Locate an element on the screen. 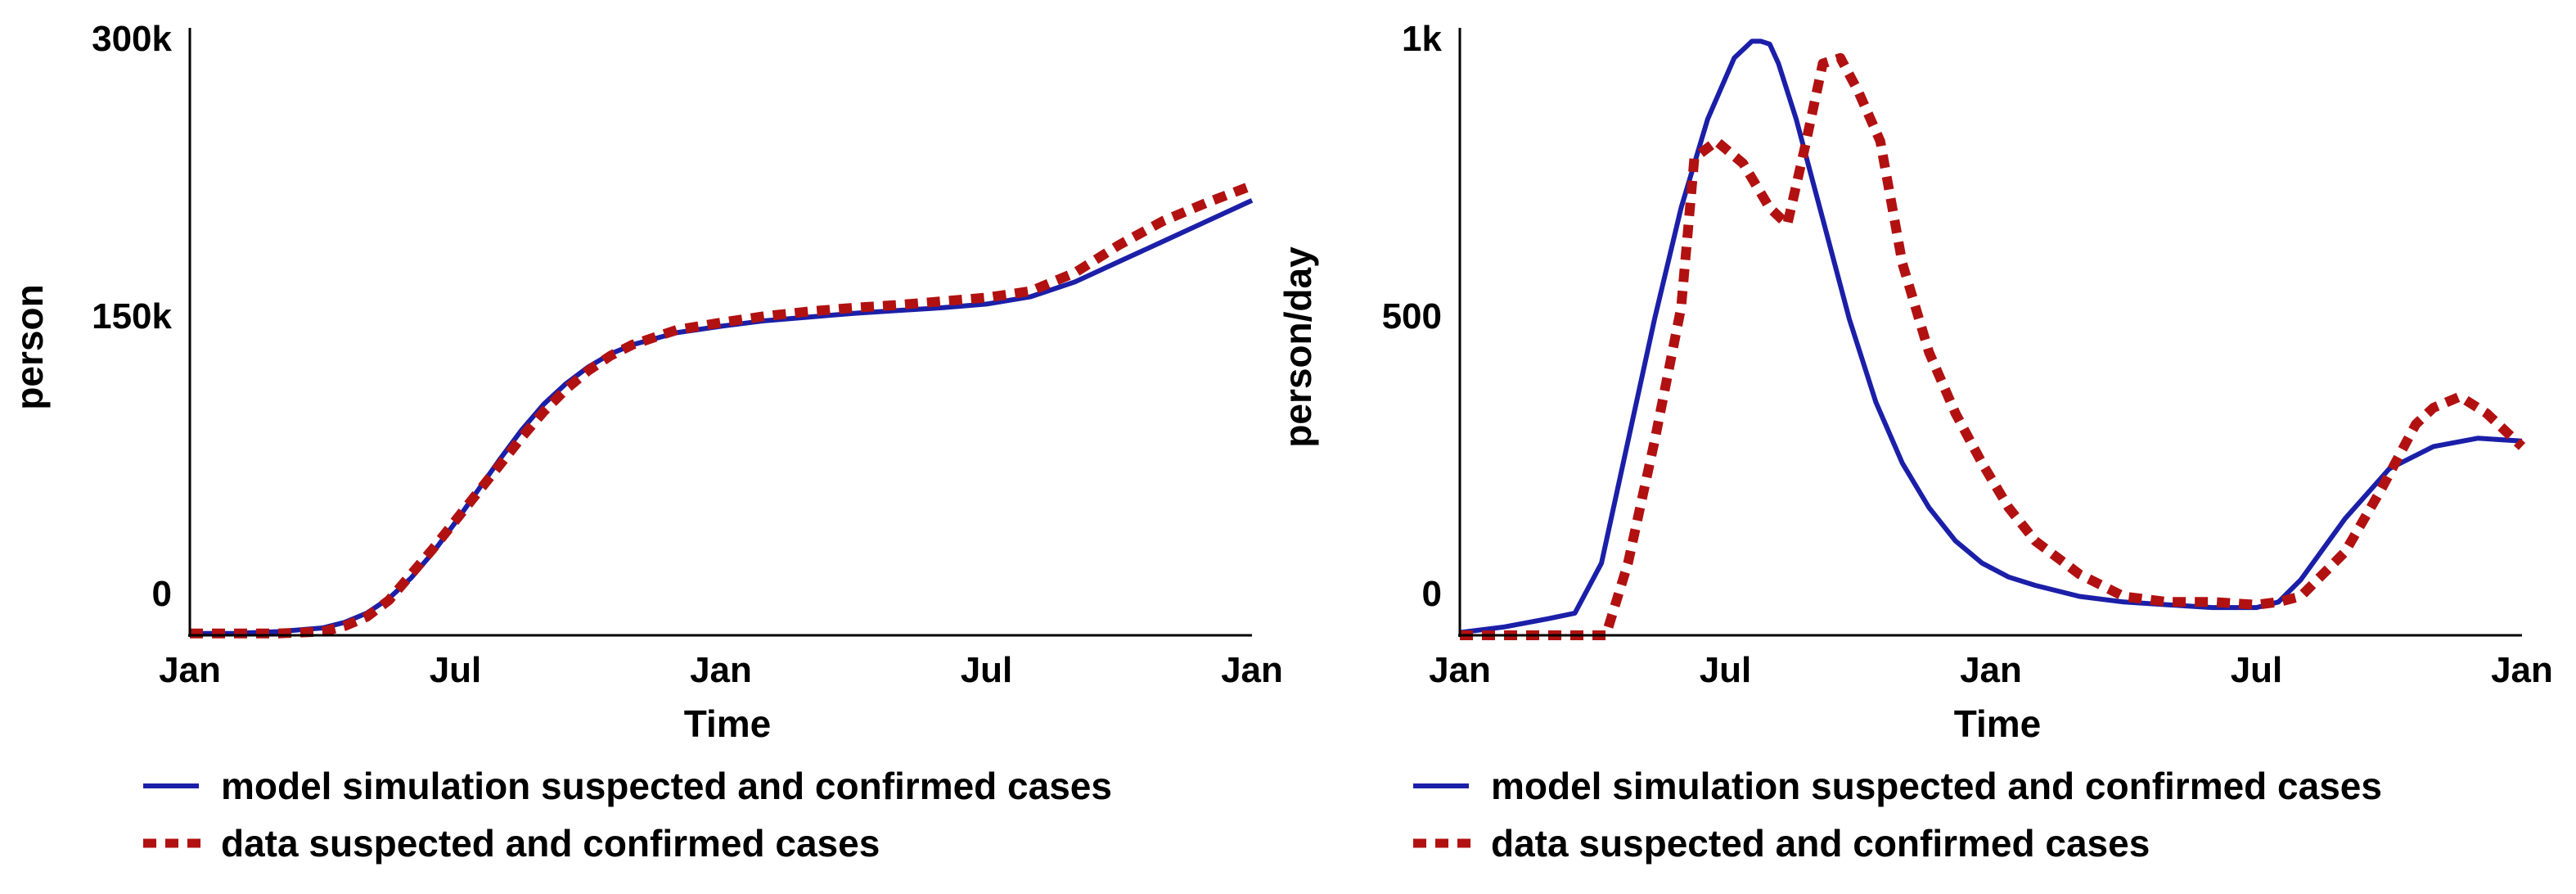 This screenshot has height=894, width=2576. y-tick-labels: 0 150k 300k is located at coordinates (132, 316).